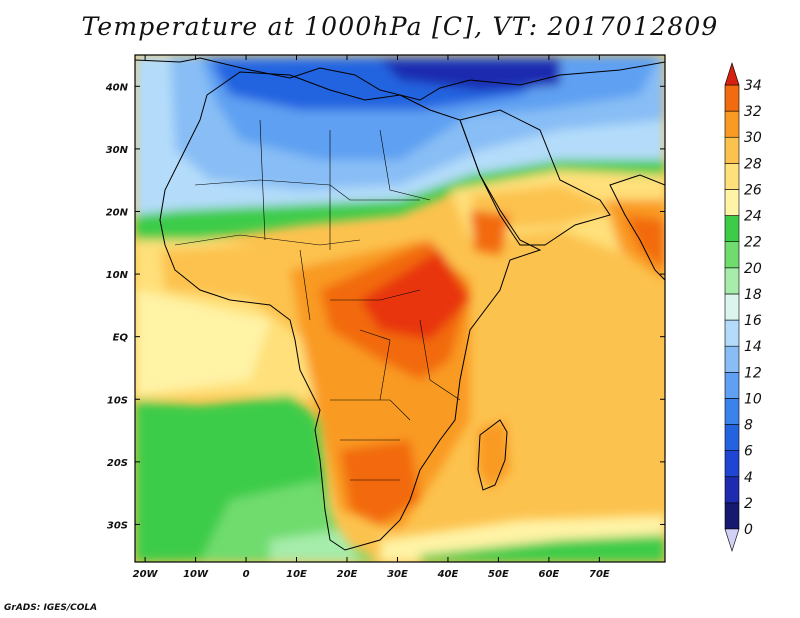 The height and width of the screenshot is (618, 800). I want to click on y-tick-label: 40N, so click(117, 87).